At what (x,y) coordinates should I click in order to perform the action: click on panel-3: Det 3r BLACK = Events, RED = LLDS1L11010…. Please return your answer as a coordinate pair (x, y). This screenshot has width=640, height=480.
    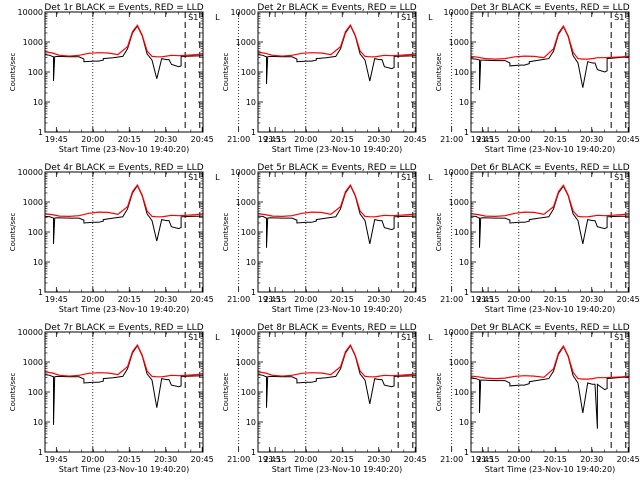
    Looking at the image, I should click on (537, 78).